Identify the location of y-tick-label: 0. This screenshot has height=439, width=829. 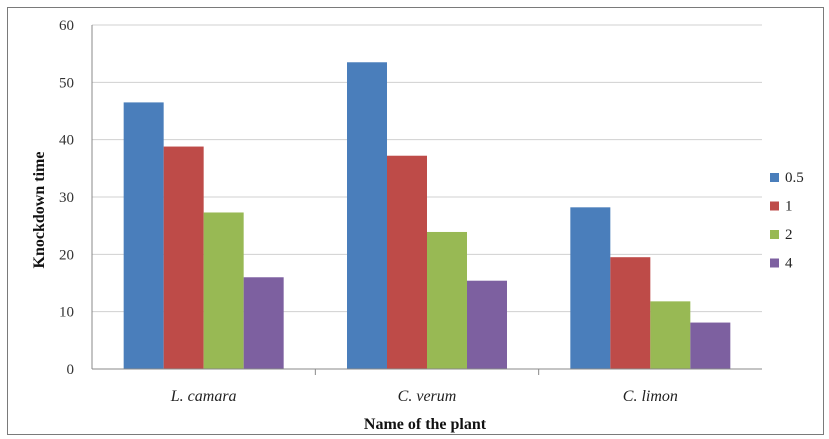
(71, 370).